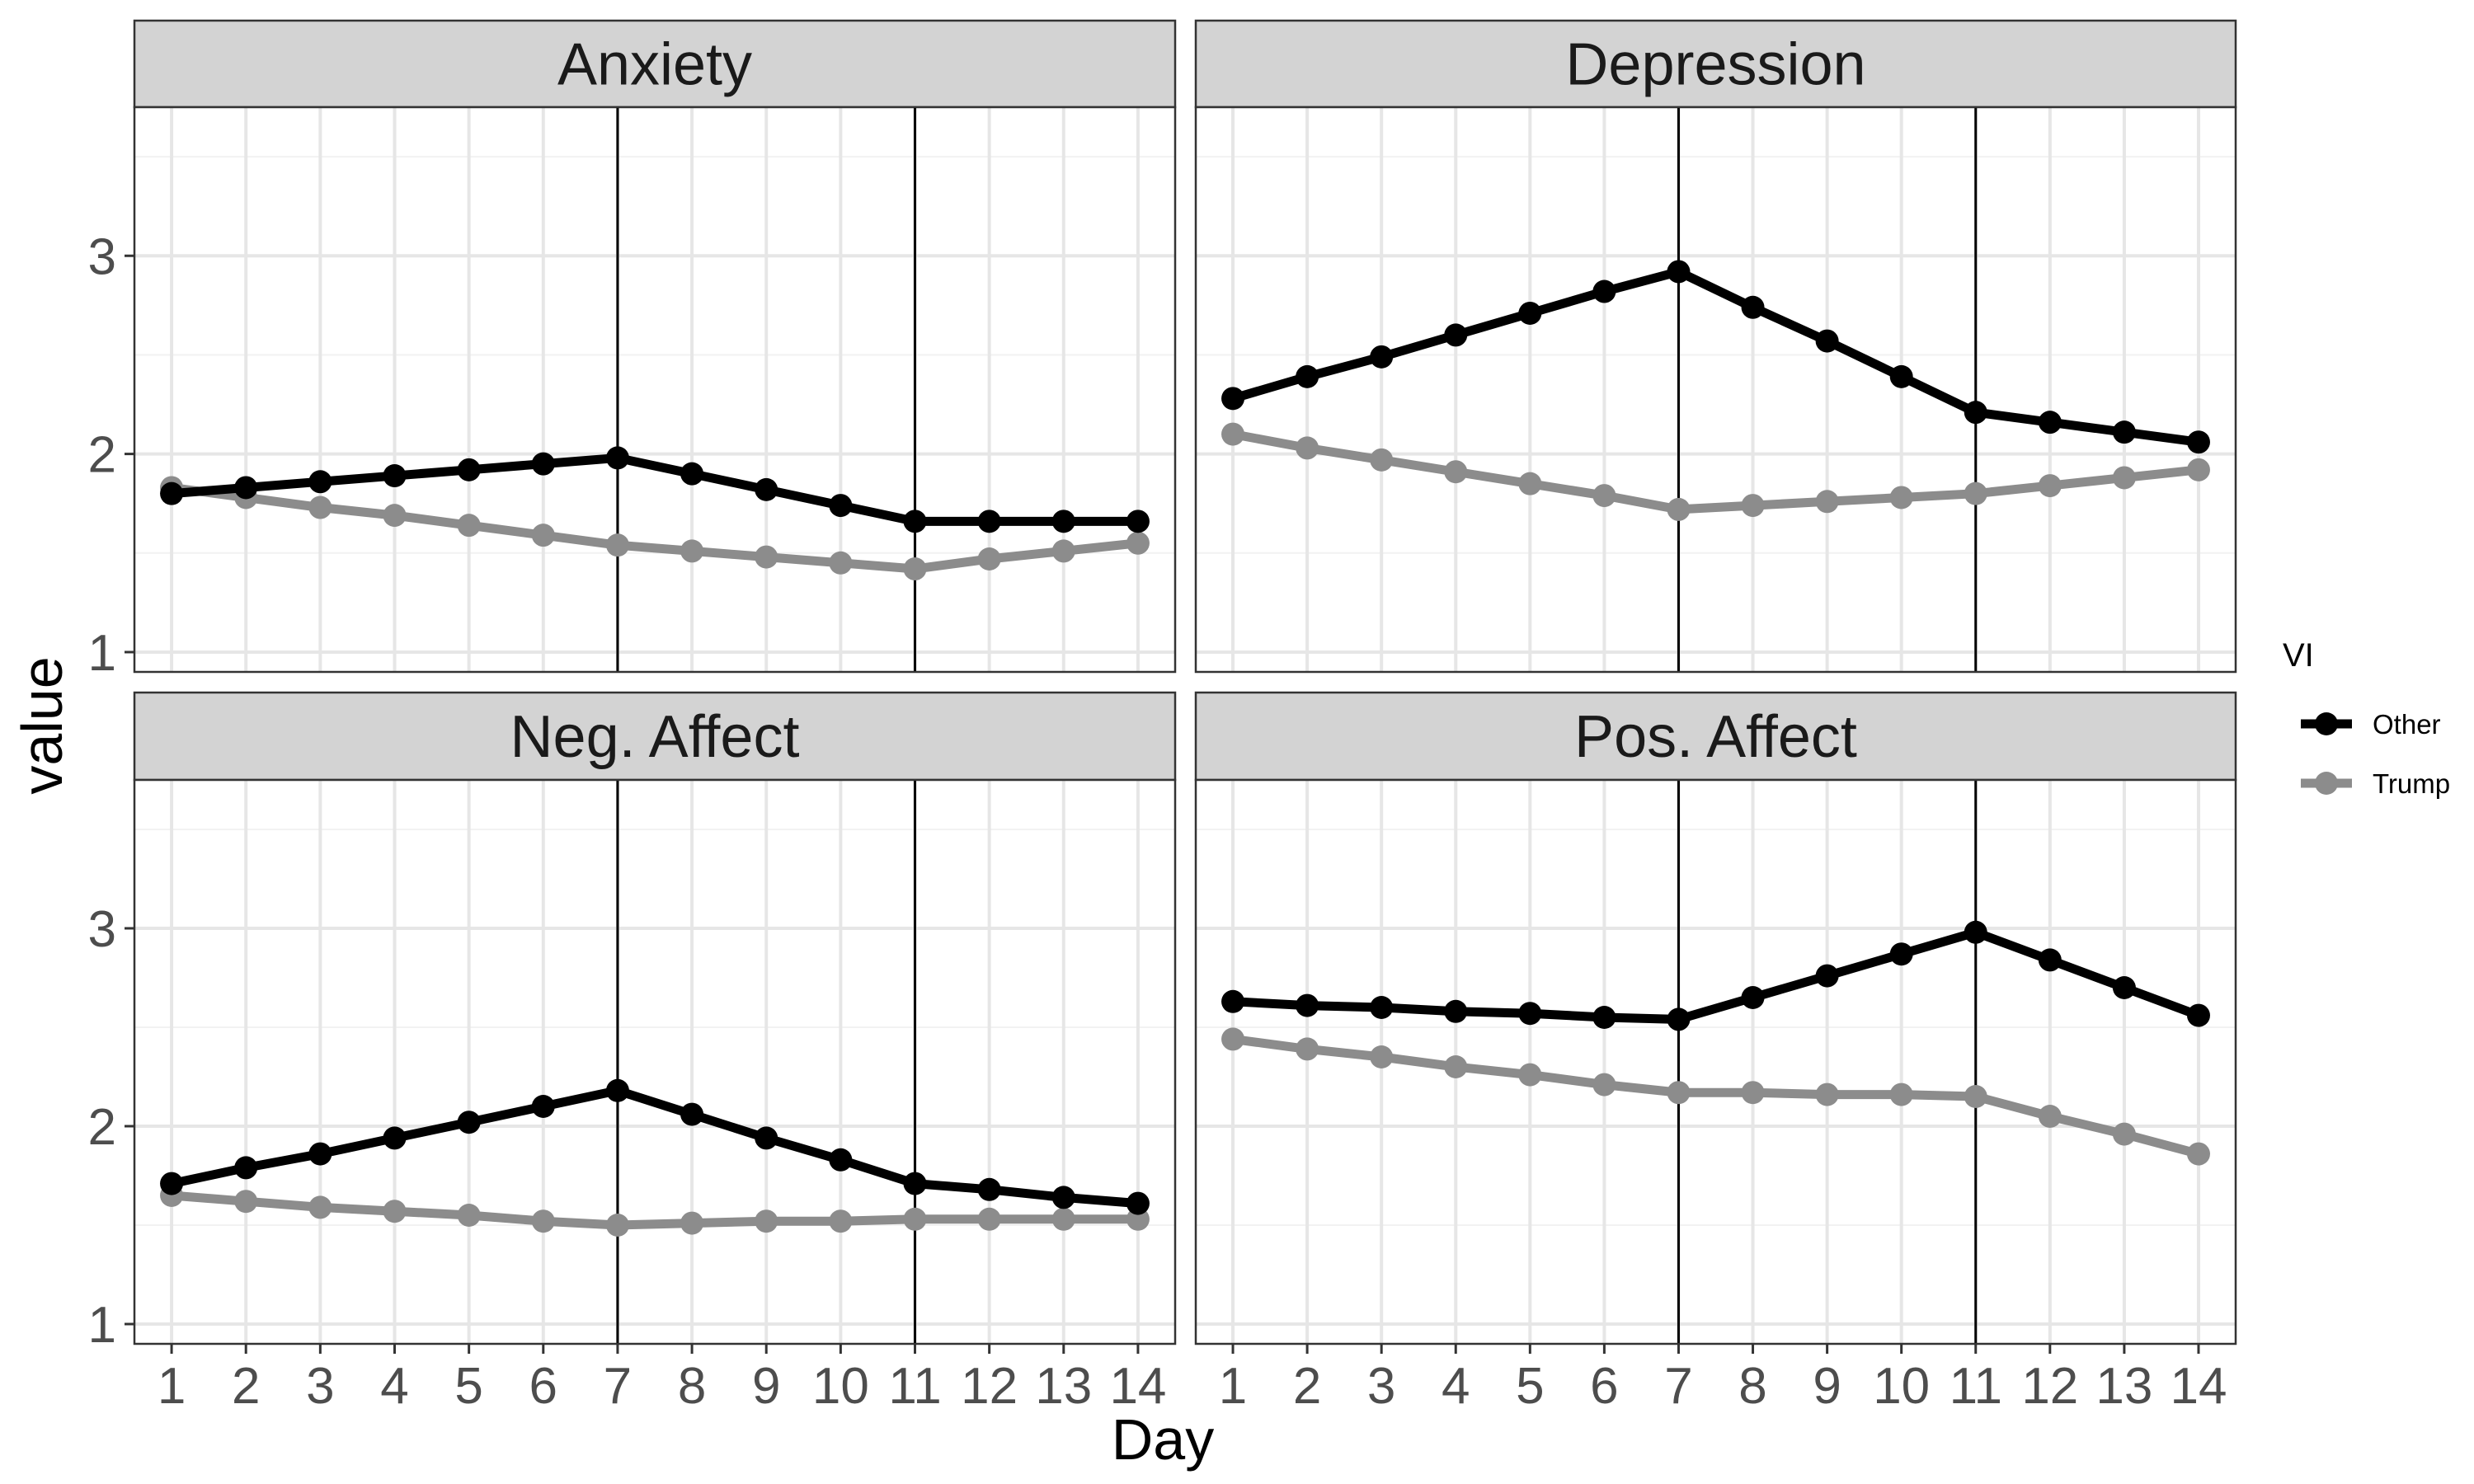  Describe the element at coordinates (1163, 1439) in the screenshot. I see `x-axis-title: Day` at that location.